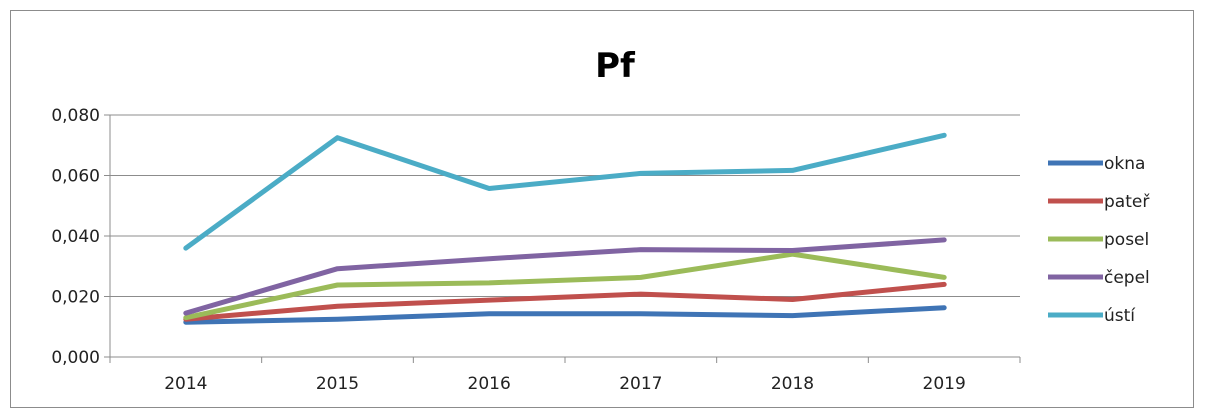  Describe the element at coordinates (565, 384) in the screenshot. I see `x-axis-tick-labels: 2014 2015 2016 2017 2018 2019` at that location.